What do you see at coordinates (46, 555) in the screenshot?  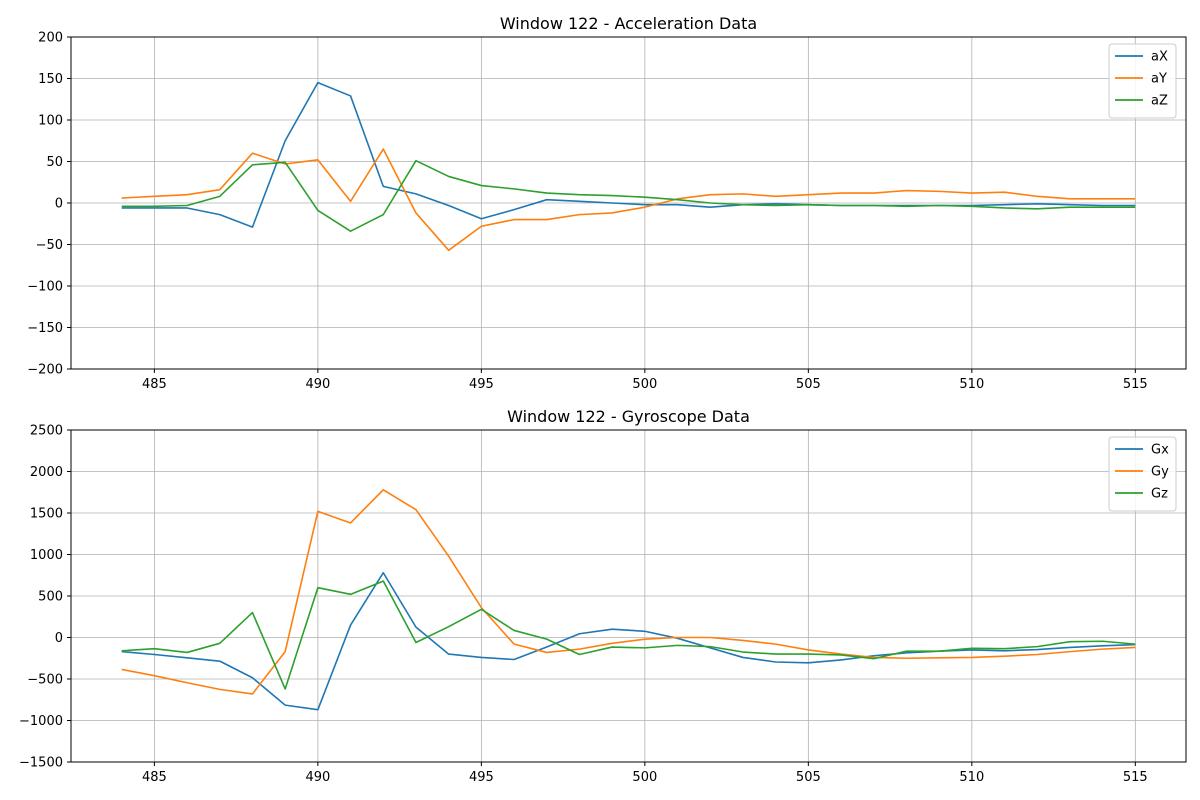 I see `y-tick-label: 1000` at bounding box center [46, 555].